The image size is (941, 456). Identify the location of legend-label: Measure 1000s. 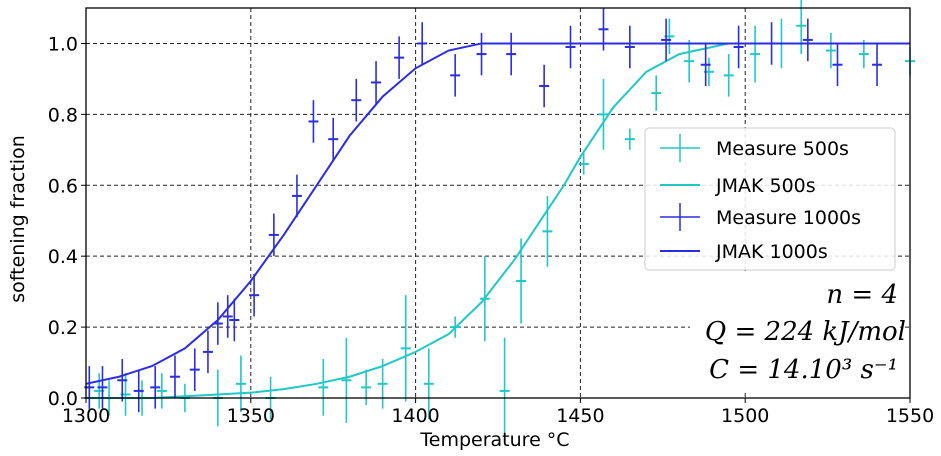
(788, 218).